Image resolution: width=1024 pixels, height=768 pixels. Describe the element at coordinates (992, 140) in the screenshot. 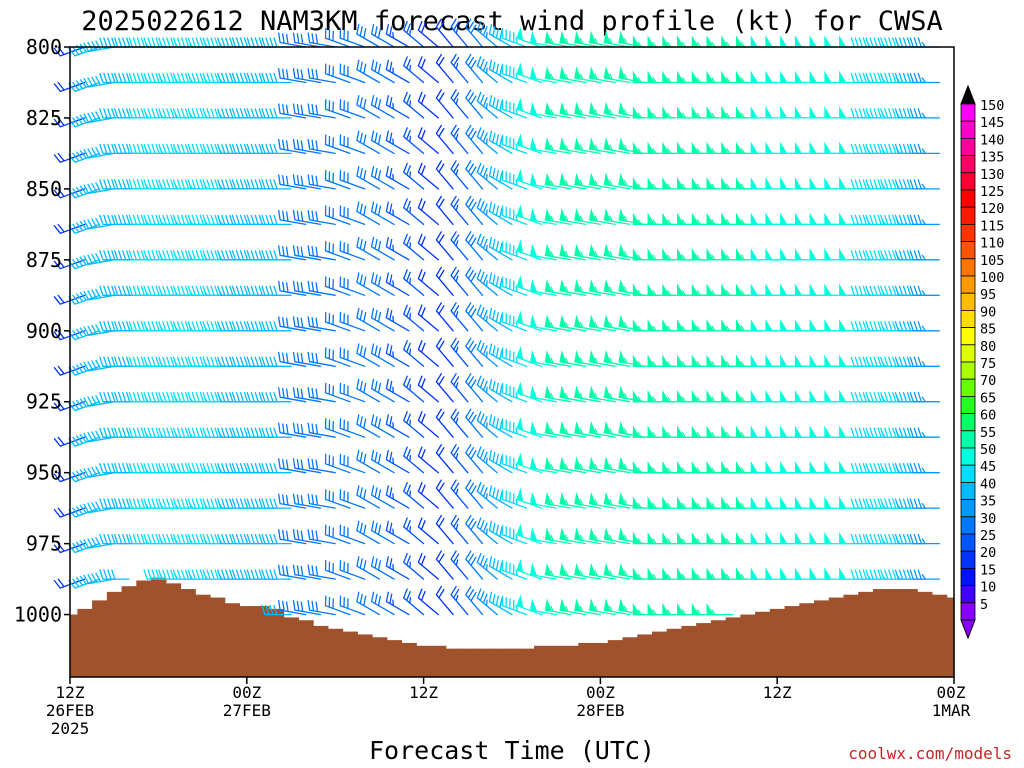

I see `colorbar-label: 140` at that location.